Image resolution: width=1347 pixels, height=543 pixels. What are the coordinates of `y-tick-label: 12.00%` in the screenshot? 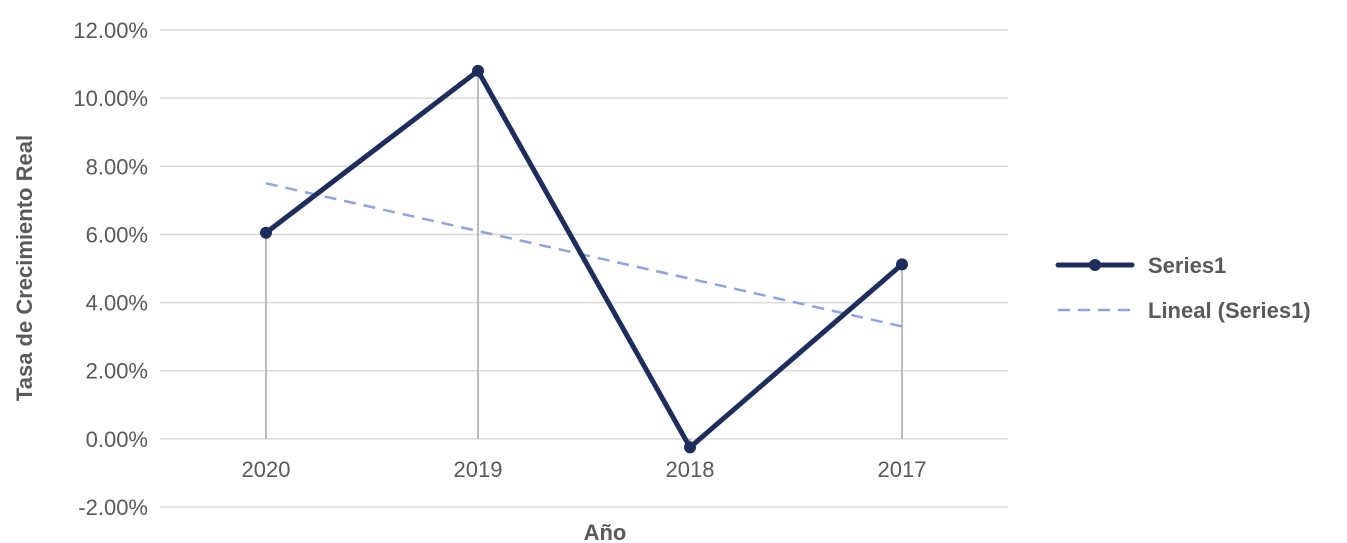 It's located at (110, 30).